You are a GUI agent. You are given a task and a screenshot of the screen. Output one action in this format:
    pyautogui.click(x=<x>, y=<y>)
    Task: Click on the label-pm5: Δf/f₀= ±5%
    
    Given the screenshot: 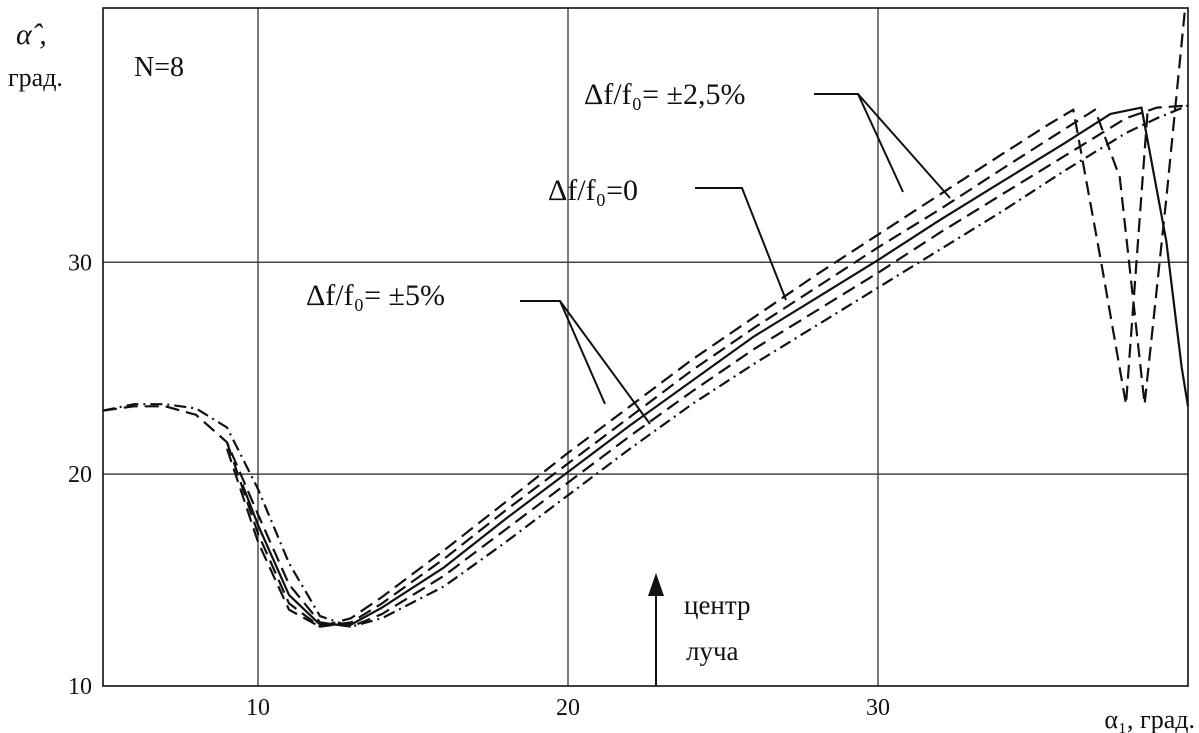 What is the action you would take?
    pyautogui.click(x=375, y=295)
    